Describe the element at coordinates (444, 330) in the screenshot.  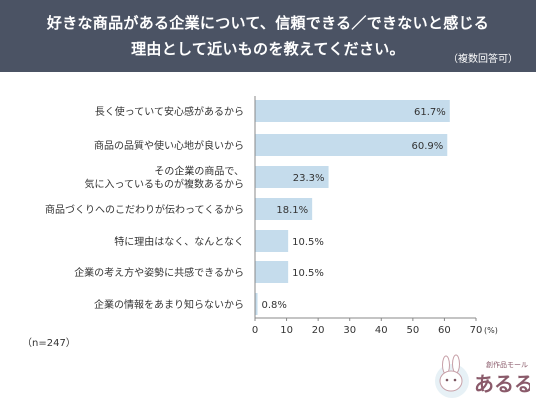
I see `x-tick-label-6: 60` at that location.